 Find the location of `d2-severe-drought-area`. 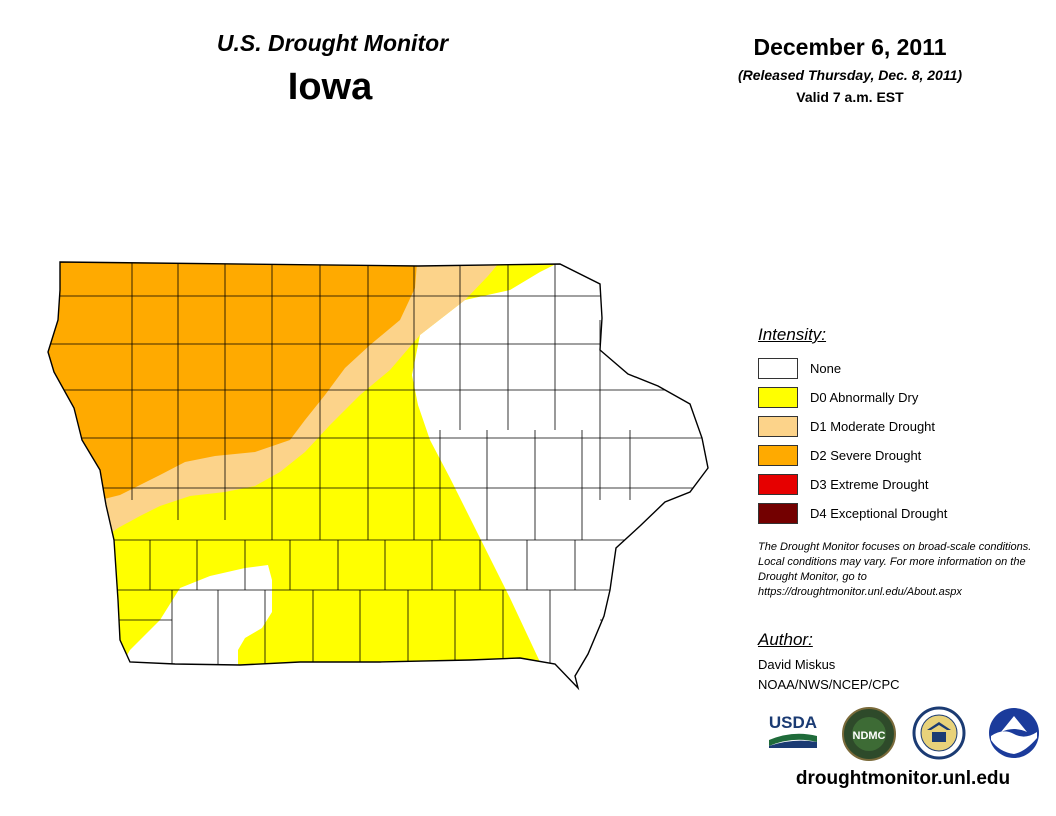

d2-severe-drought-area is located at coordinates (233, 381).